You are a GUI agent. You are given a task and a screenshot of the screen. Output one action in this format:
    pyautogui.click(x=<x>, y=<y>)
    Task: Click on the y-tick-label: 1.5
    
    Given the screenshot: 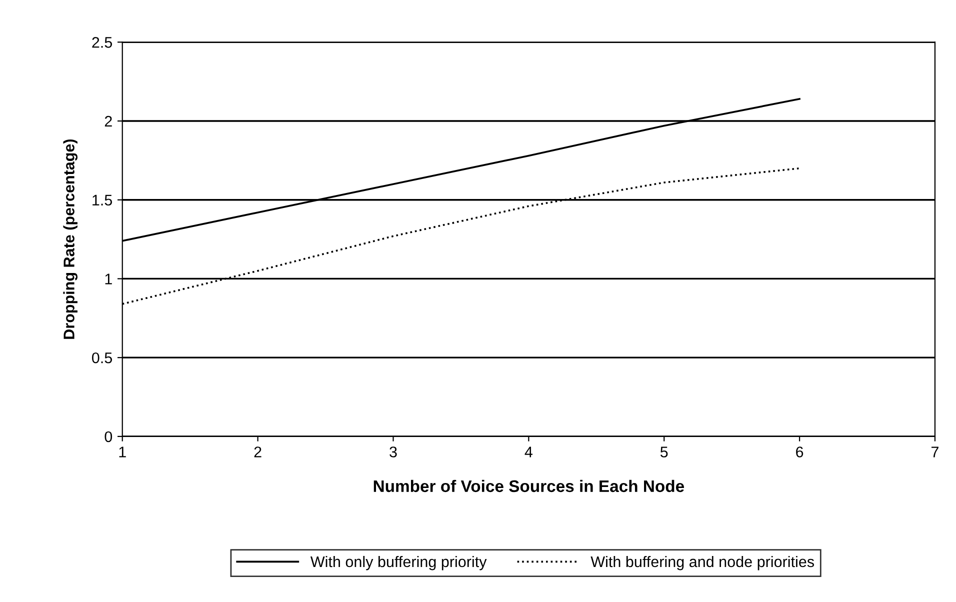 What is the action you would take?
    pyautogui.click(x=102, y=200)
    